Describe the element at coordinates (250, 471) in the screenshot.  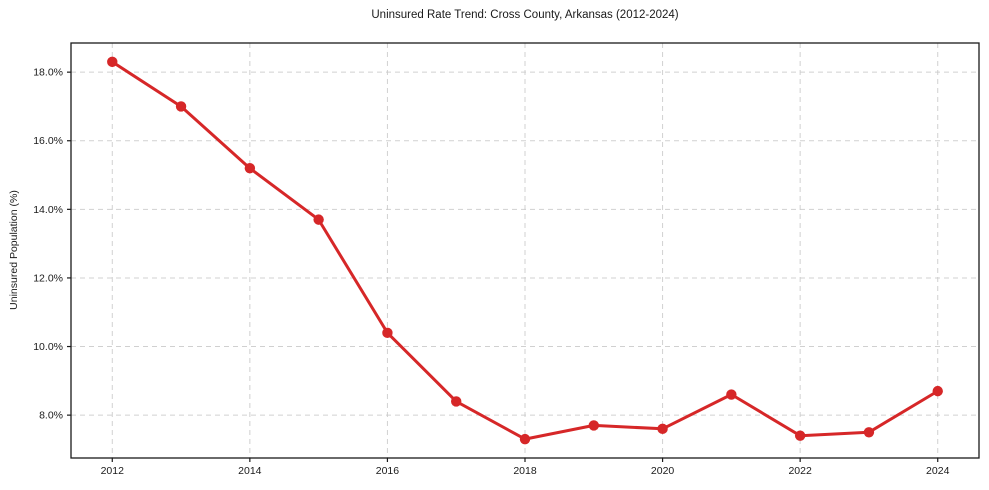
I see `x-tick-label: 2014` at that location.